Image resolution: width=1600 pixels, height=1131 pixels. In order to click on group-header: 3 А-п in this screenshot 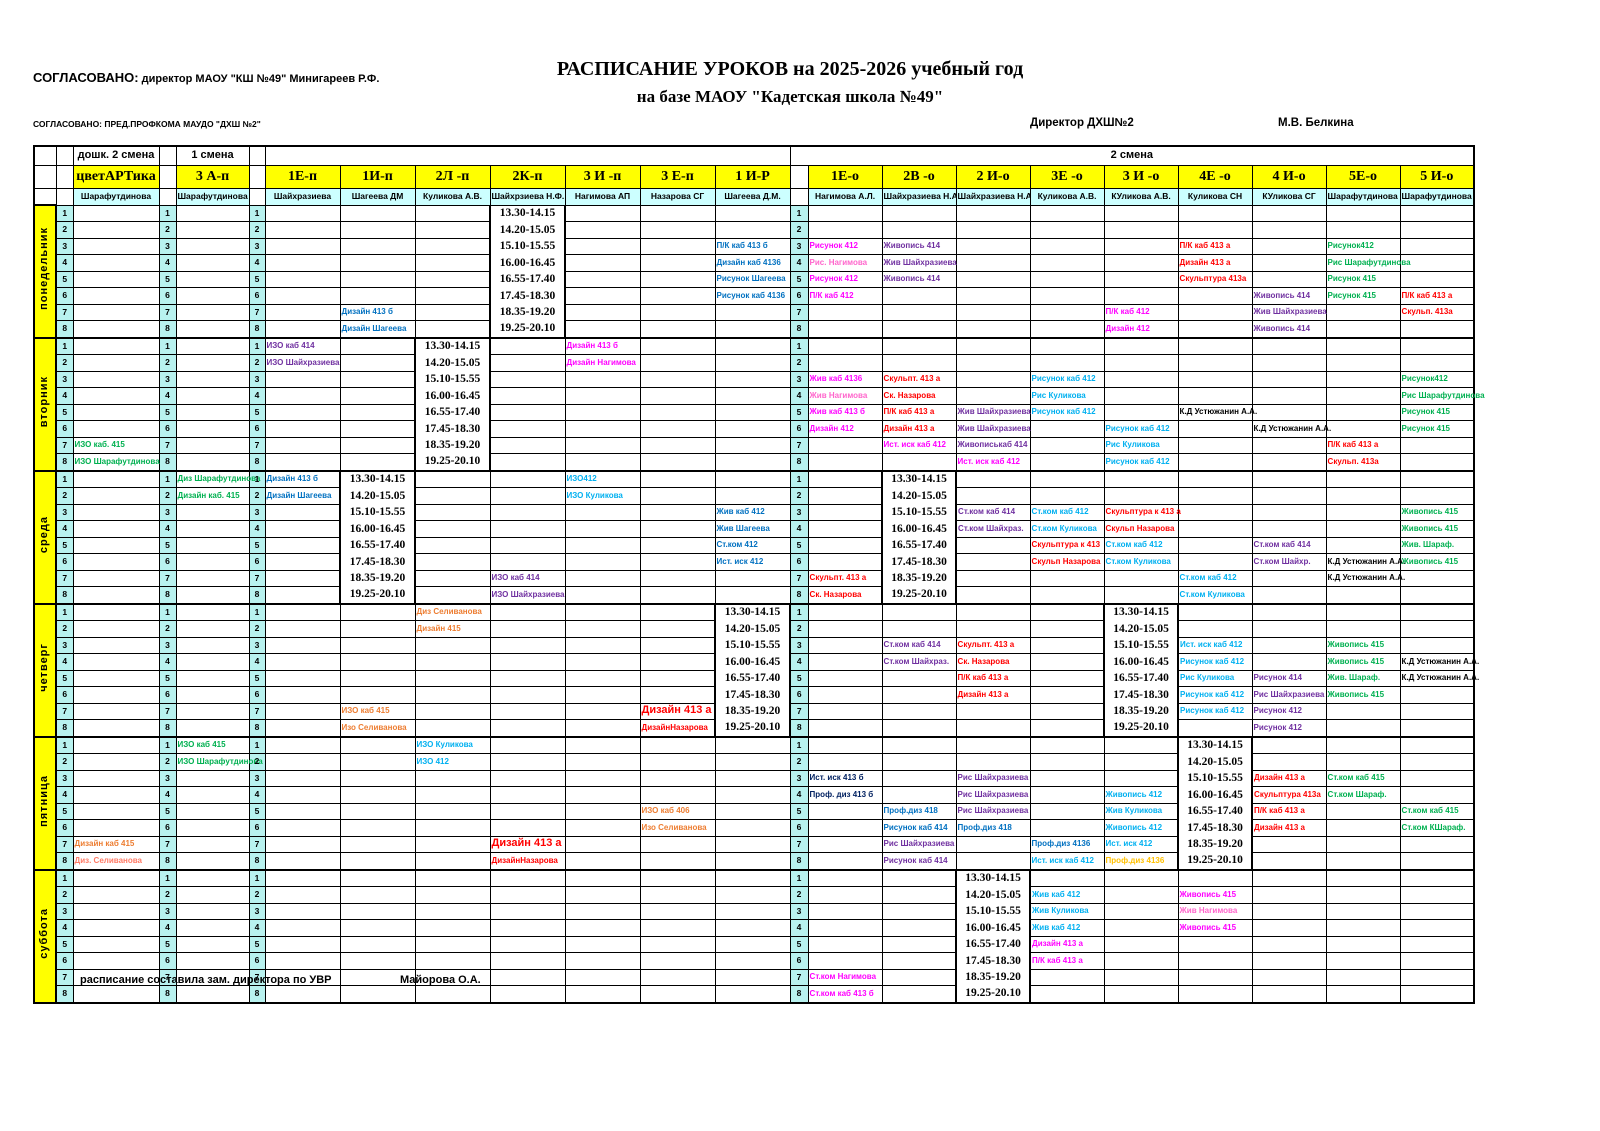, I will do `click(212, 177)`.